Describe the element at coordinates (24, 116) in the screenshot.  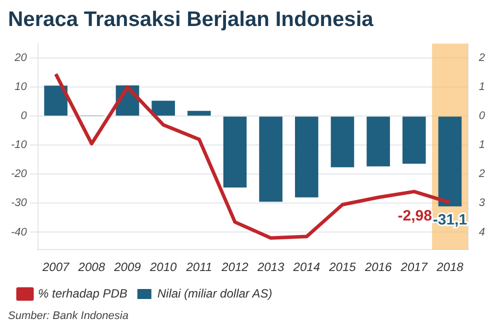
I see `y-tick-label: 0` at that location.